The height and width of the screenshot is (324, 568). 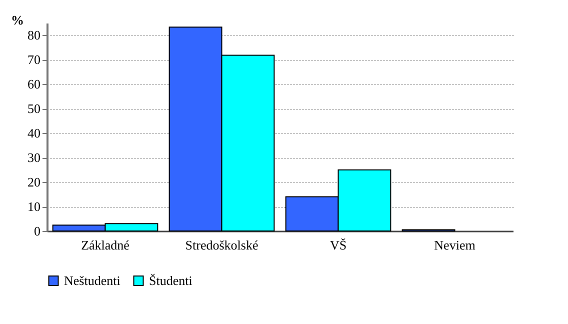 What do you see at coordinates (34, 182) in the screenshot?
I see `y-tick-label: 20` at bounding box center [34, 182].